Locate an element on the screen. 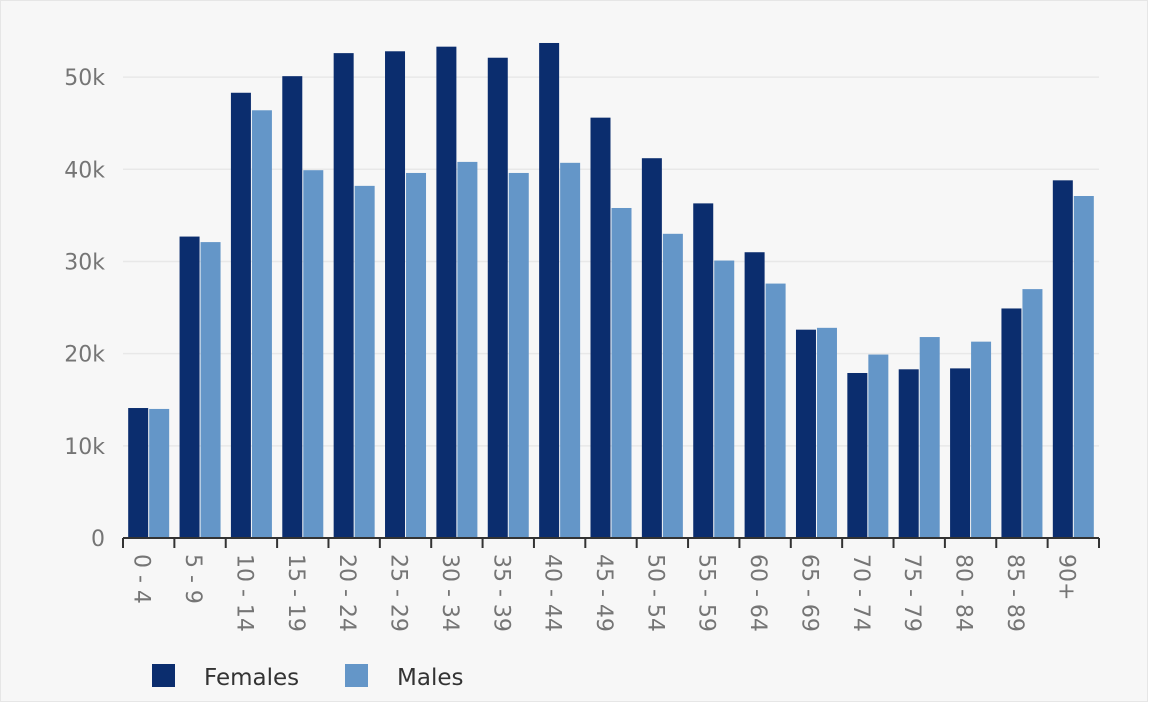  x-tick-label: 25 - 29 is located at coordinates (398, 593).